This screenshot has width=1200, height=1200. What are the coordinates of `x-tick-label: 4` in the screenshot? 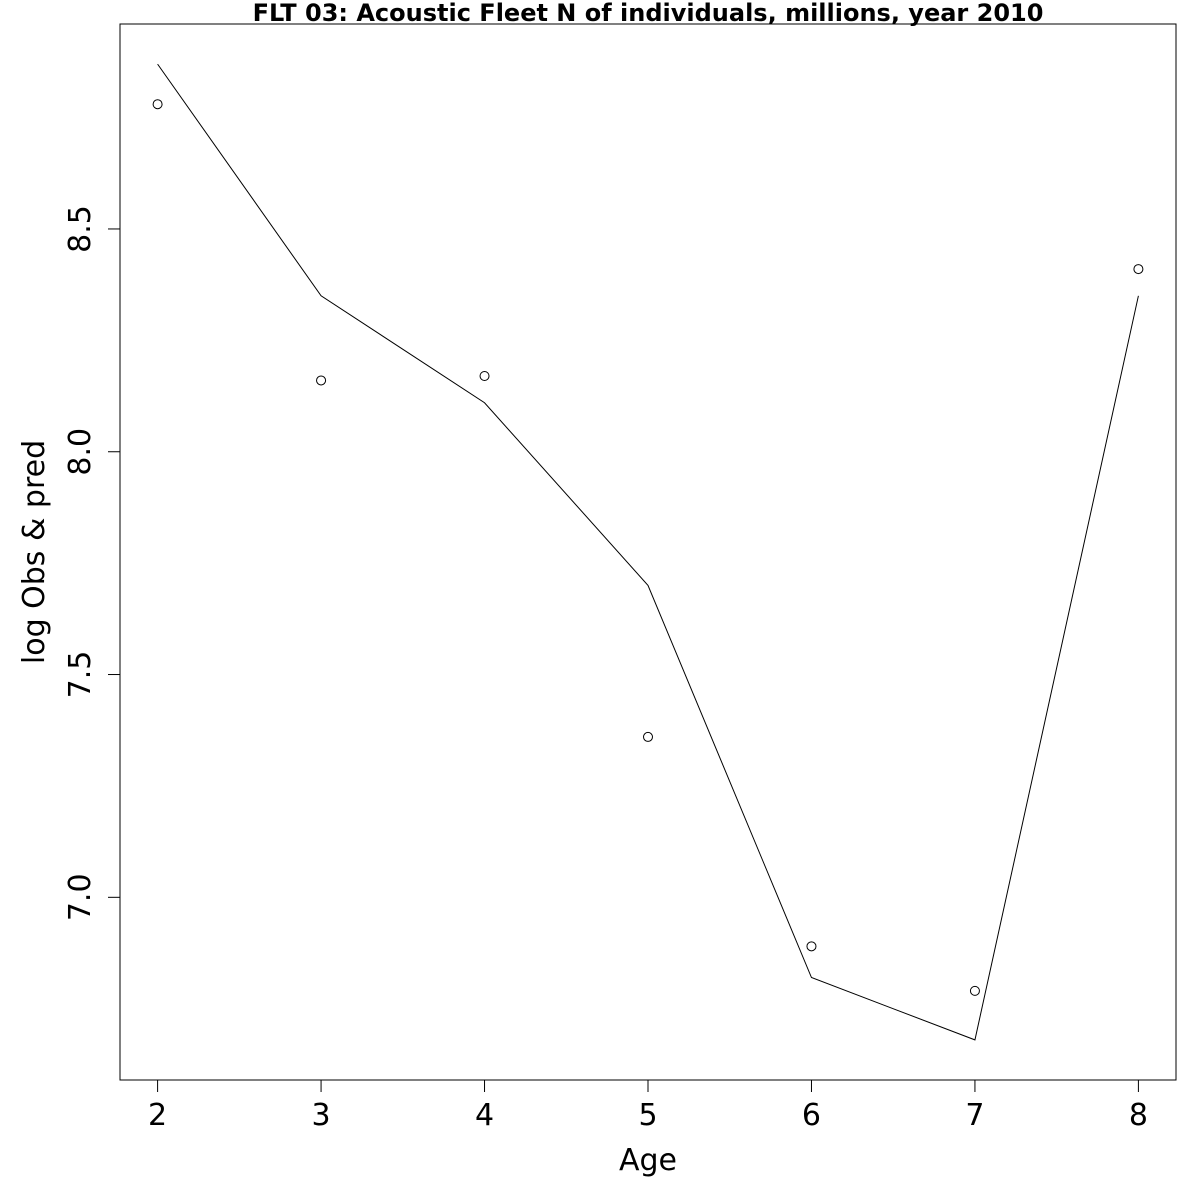 It's located at (484, 1115).